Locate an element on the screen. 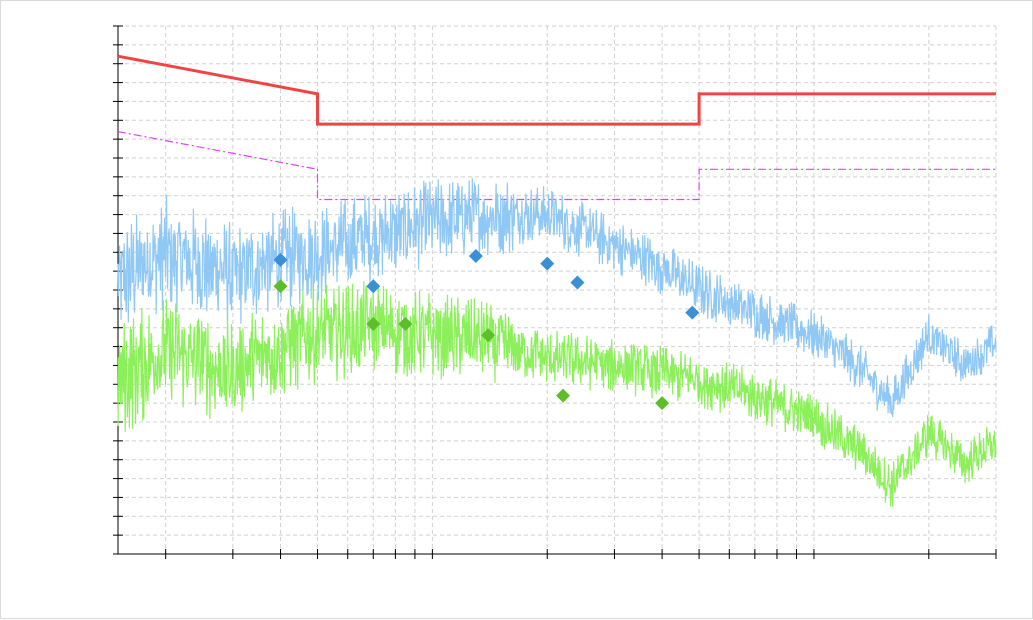 The height and width of the screenshot is (620, 1033). limit-line is located at coordinates (556, 90).